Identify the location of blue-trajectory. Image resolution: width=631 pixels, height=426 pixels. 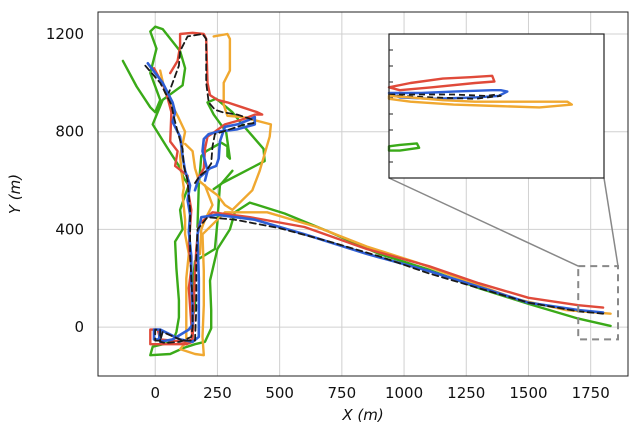
(225, 153).